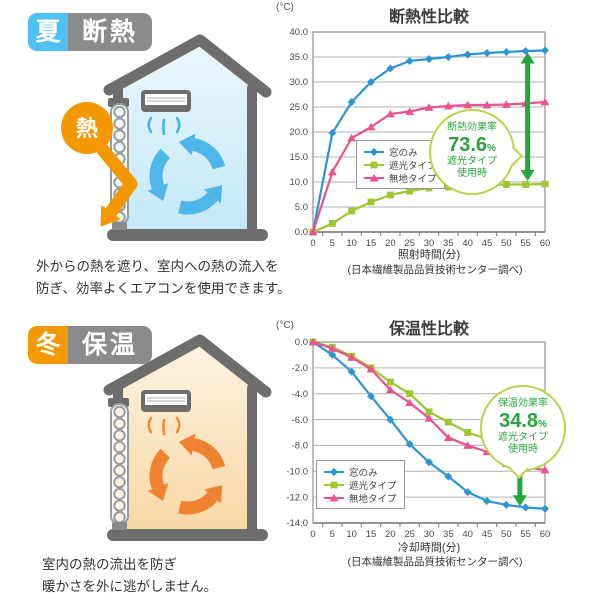 This screenshot has width=600, height=600. What do you see at coordinates (110, 216) in the screenshot?
I see `heat-arrow-head` at bounding box center [110, 216].